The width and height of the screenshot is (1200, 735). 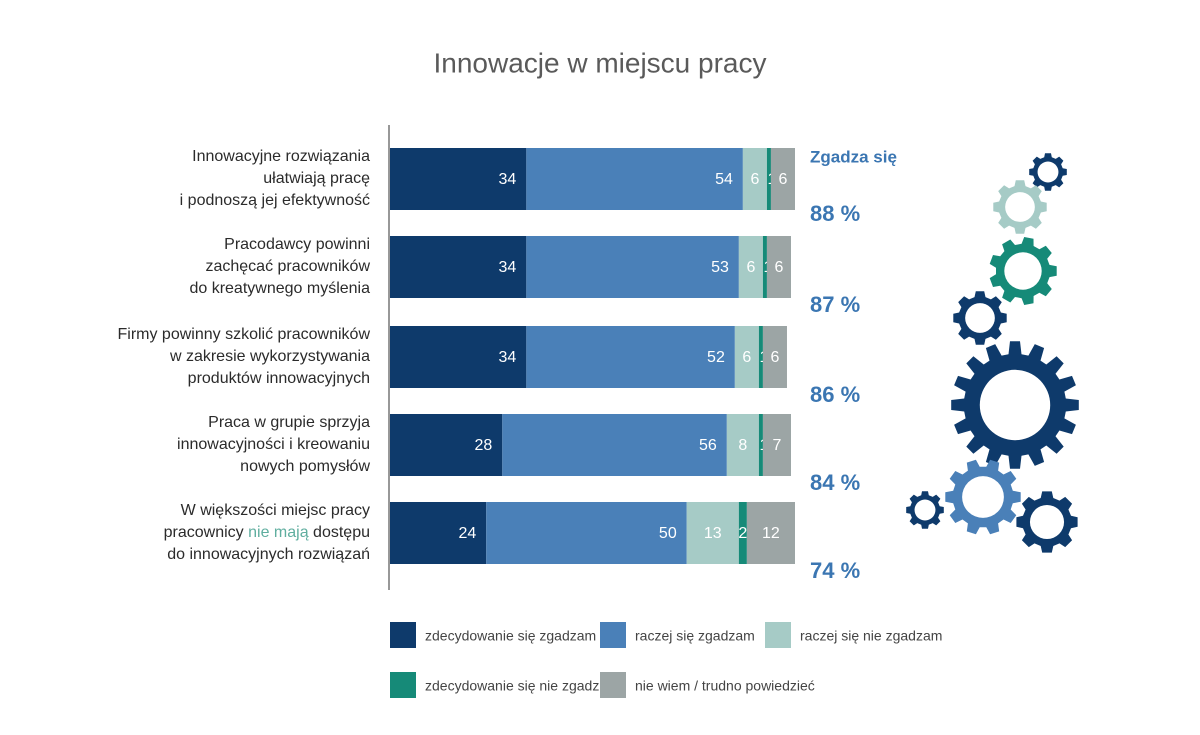 What do you see at coordinates (724, 179) in the screenshot?
I see `data-label: 54` at bounding box center [724, 179].